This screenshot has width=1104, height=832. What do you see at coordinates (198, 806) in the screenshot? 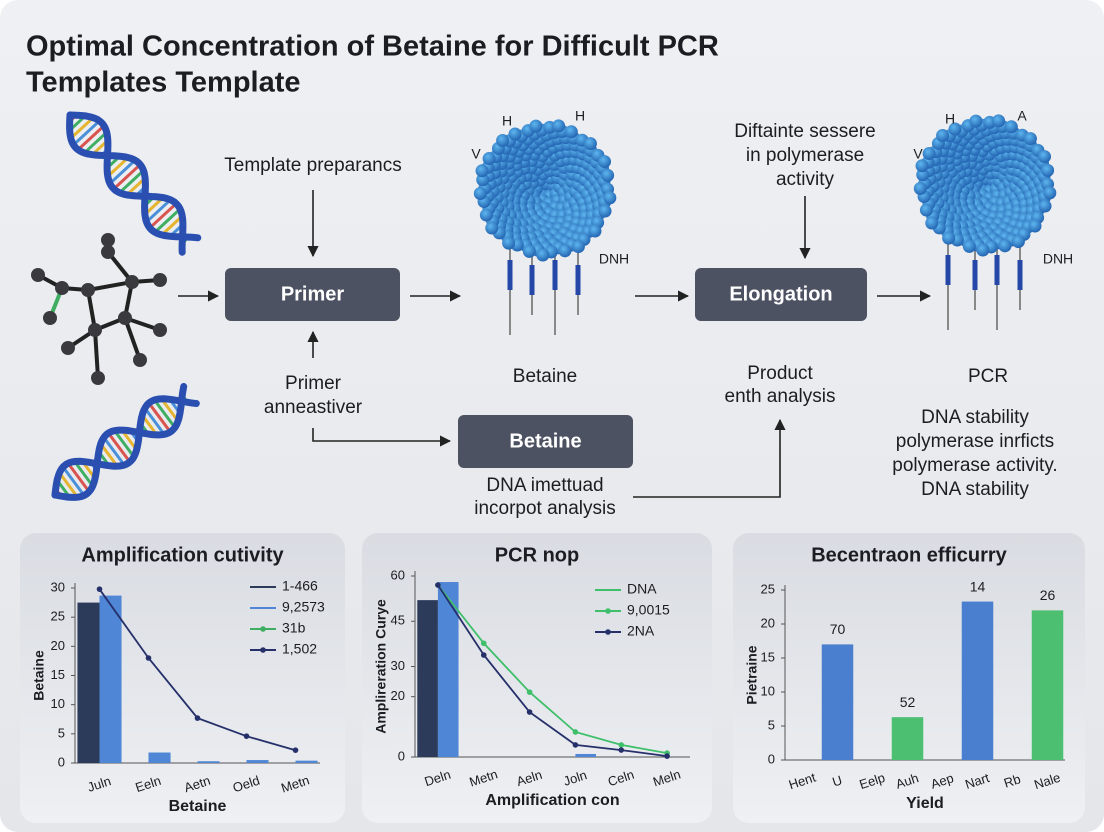
I see `x-axis-label: Betaine` at bounding box center [198, 806].